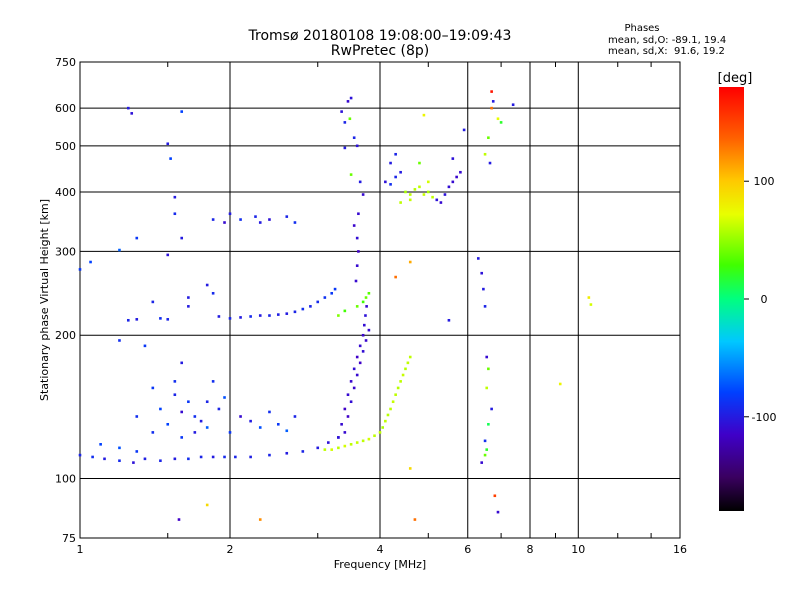 This screenshot has height=600, width=800. I want to click on stats-heading: Phases, so click(641, 28).